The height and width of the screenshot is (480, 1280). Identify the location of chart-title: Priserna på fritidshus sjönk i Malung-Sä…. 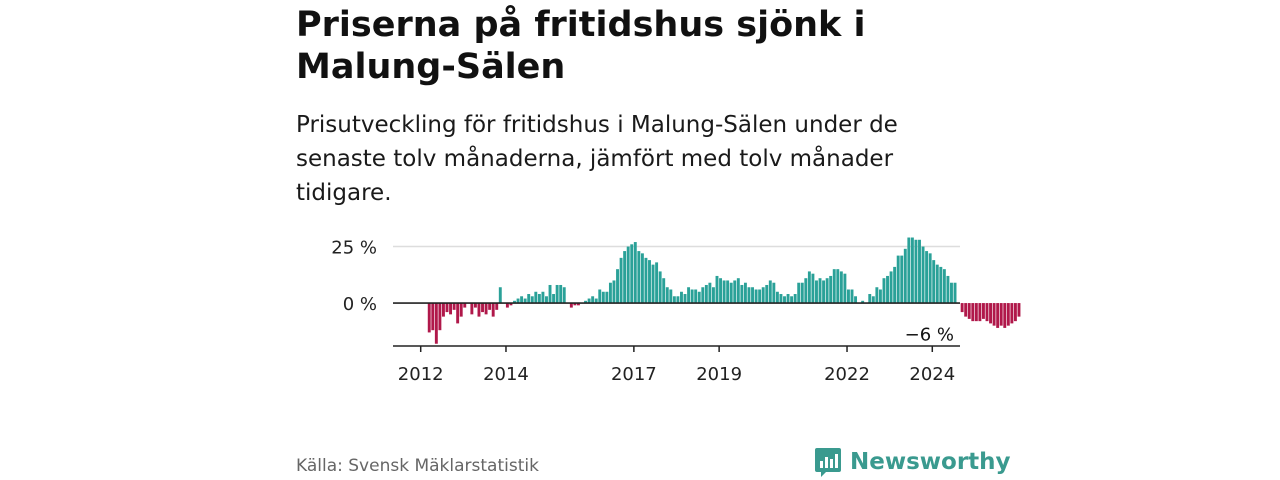
(581, 46).